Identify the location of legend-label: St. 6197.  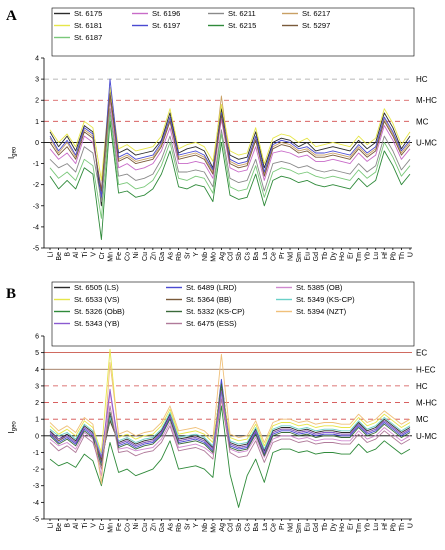
(166, 25).